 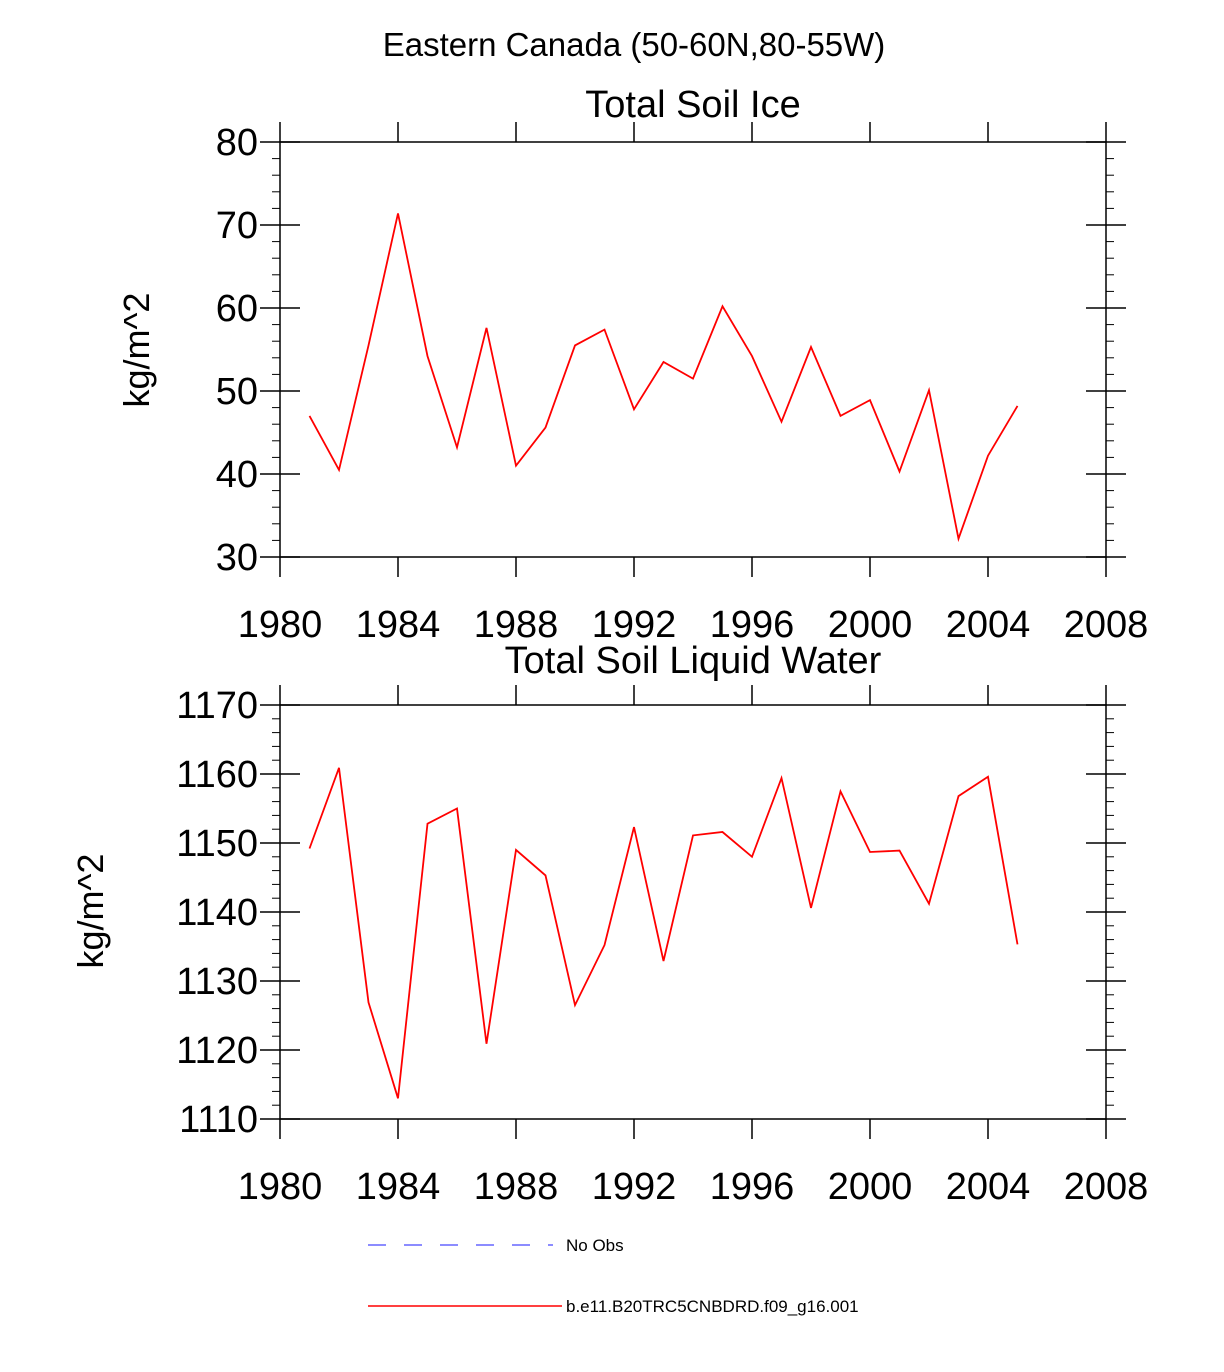 What do you see at coordinates (237, 309) in the screenshot?
I see `y-tick-label: 60` at bounding box center [237, 309].